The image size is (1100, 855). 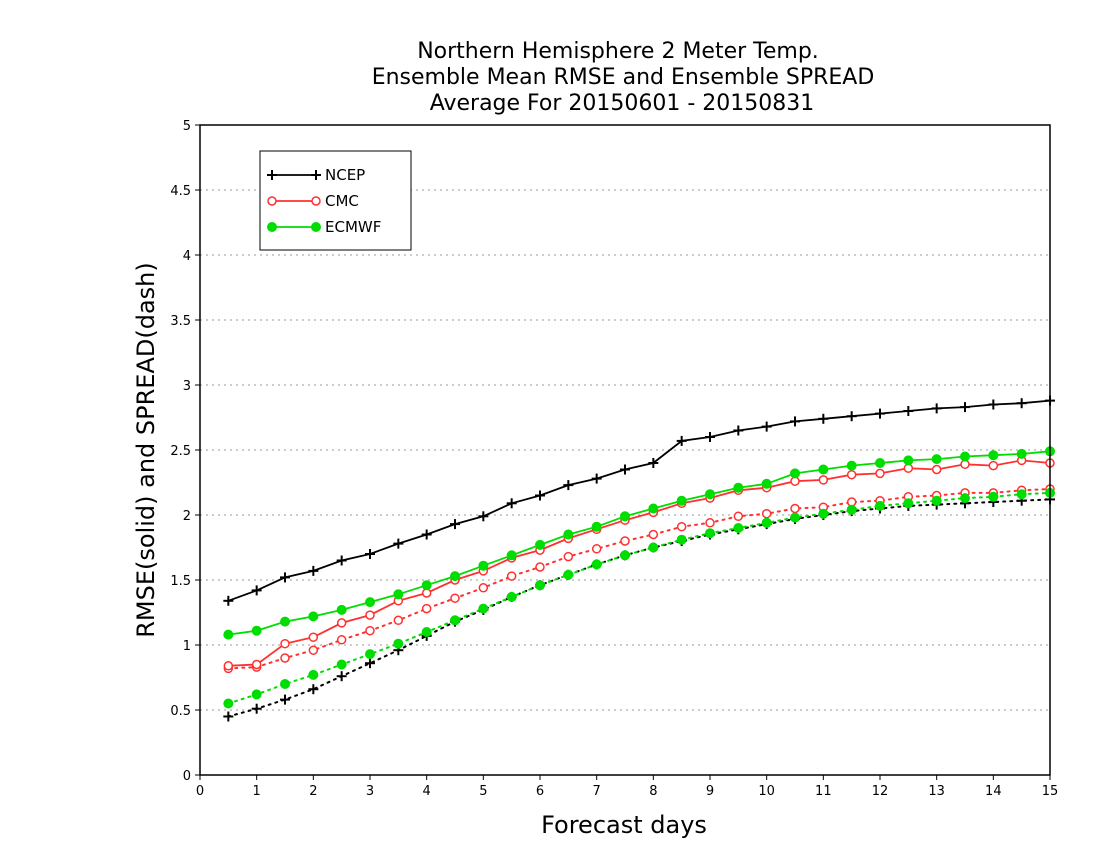 What do you see at coordinates (180, 581) in the screenshot?
I see `y-tick-label: 1.5` at bounding box center [180, 581].